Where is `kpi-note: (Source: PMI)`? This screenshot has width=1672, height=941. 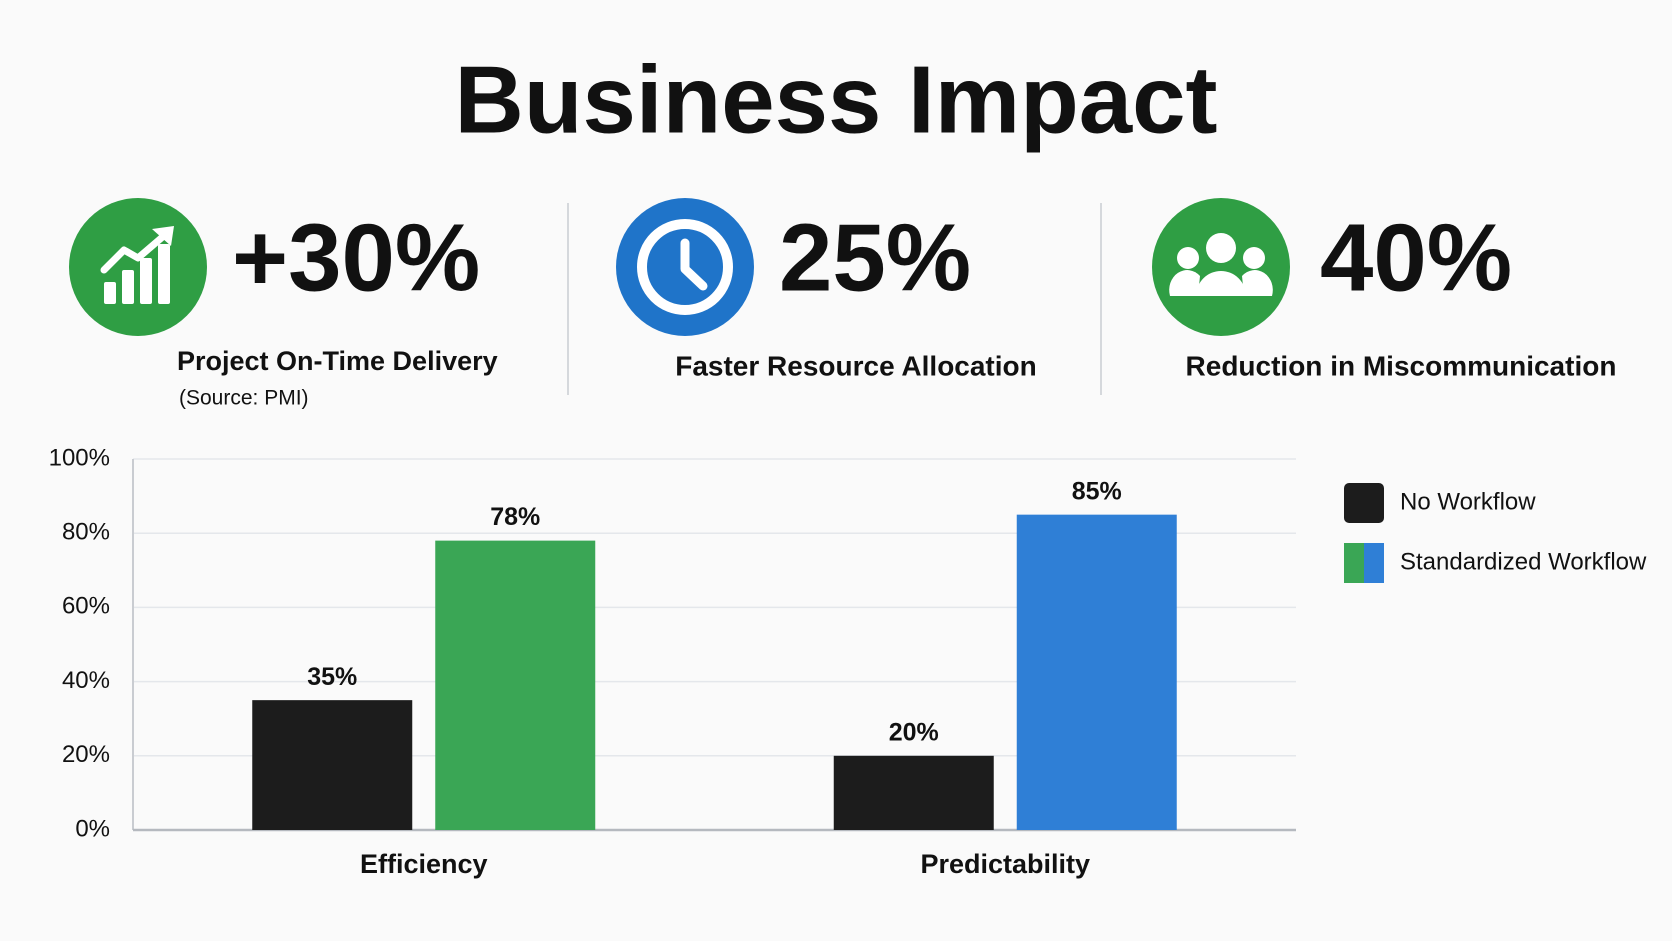
kpi-note: (Source: PMI) is located at coordinates (244, 398).